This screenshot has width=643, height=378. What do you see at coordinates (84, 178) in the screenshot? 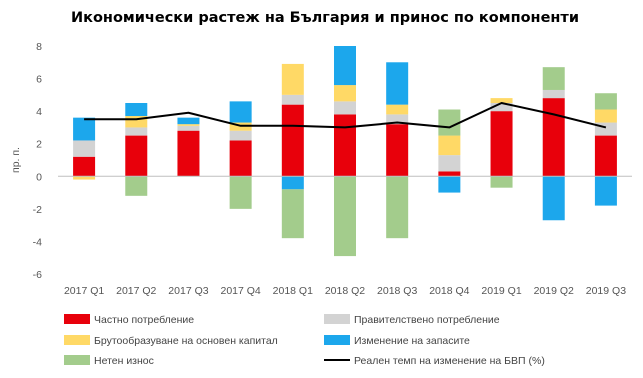
I see `bar-segment-s2-c0` at bounding box center [84, 178].